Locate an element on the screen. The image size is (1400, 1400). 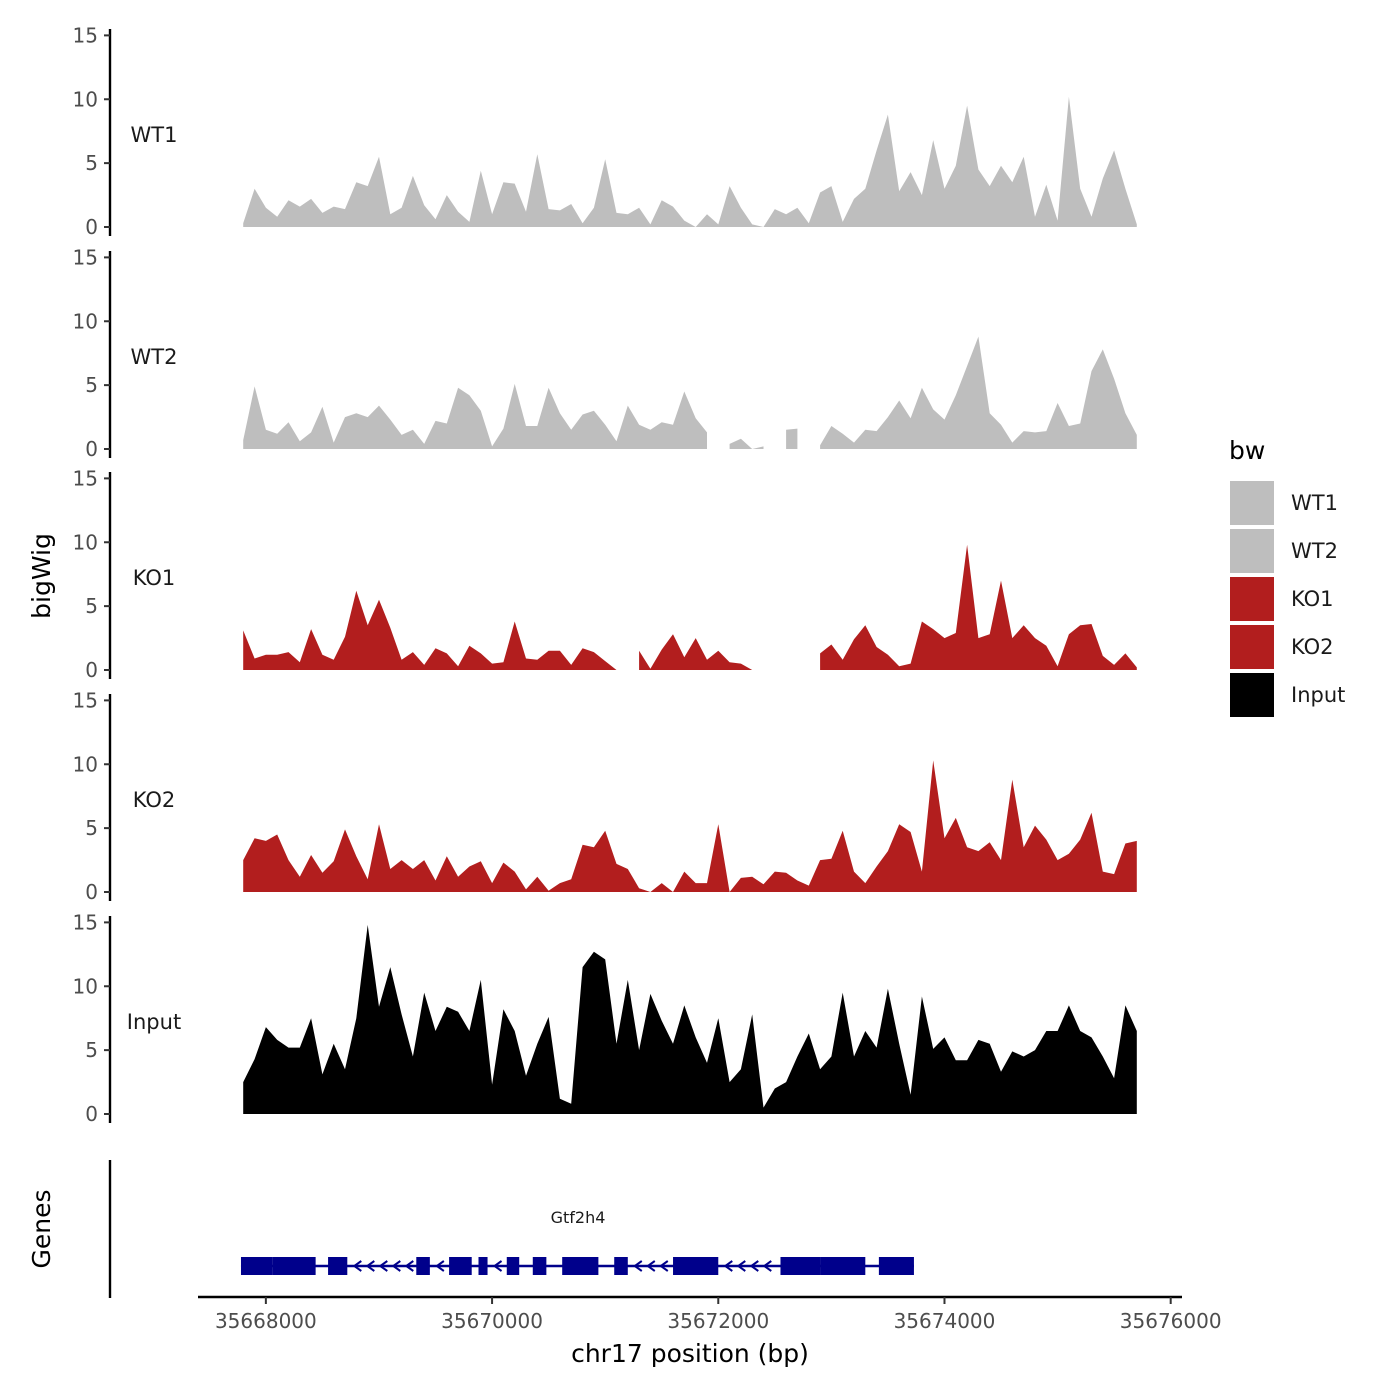
gene-track: Gtf2h4 is located at coordinates (511, 1229).